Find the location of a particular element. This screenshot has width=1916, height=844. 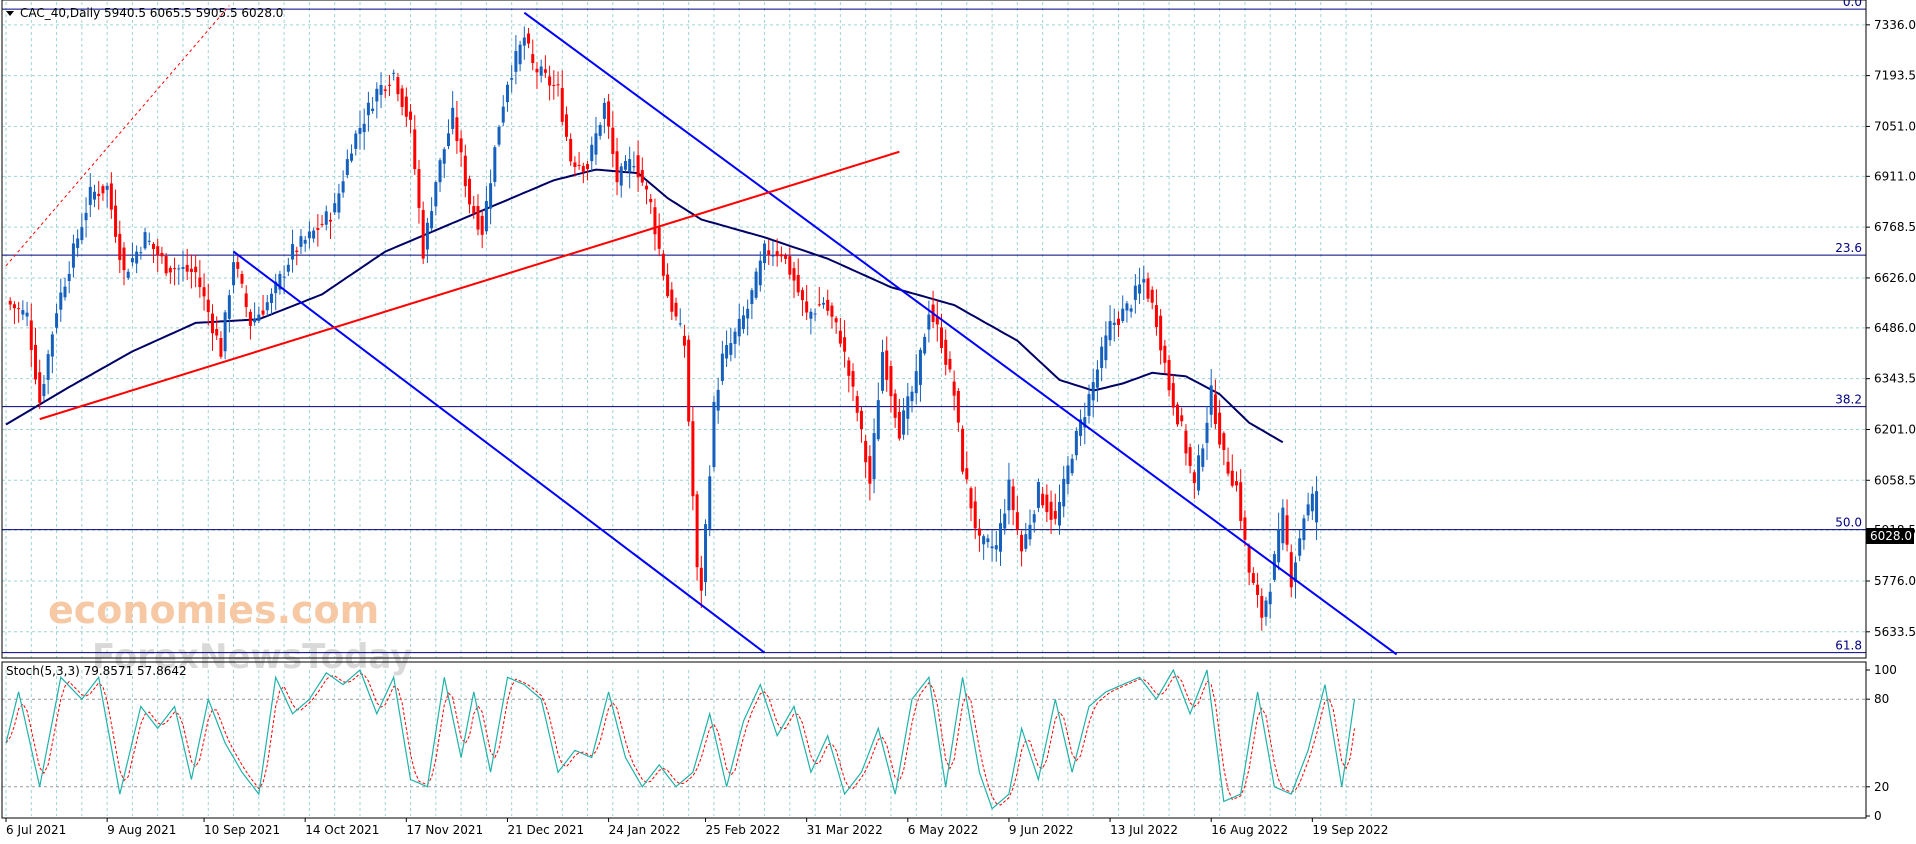

dropdown-triangle-icon is located at coordinates (10, 13).